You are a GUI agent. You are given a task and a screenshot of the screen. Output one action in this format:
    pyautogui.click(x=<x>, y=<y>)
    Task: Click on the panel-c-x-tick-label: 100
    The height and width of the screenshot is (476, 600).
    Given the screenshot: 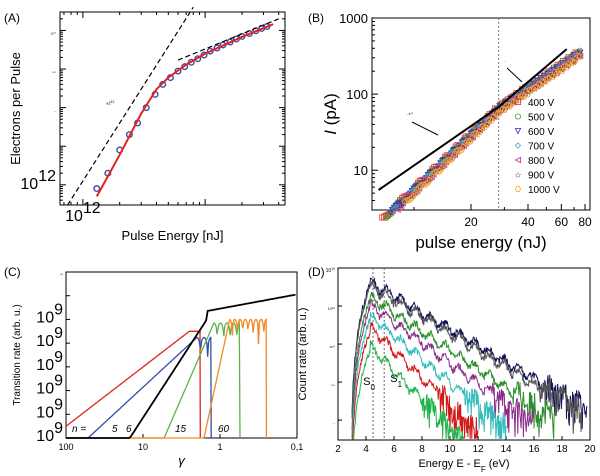 What is the action you would take?
    pyautogui.click(x=65, y=447)
    